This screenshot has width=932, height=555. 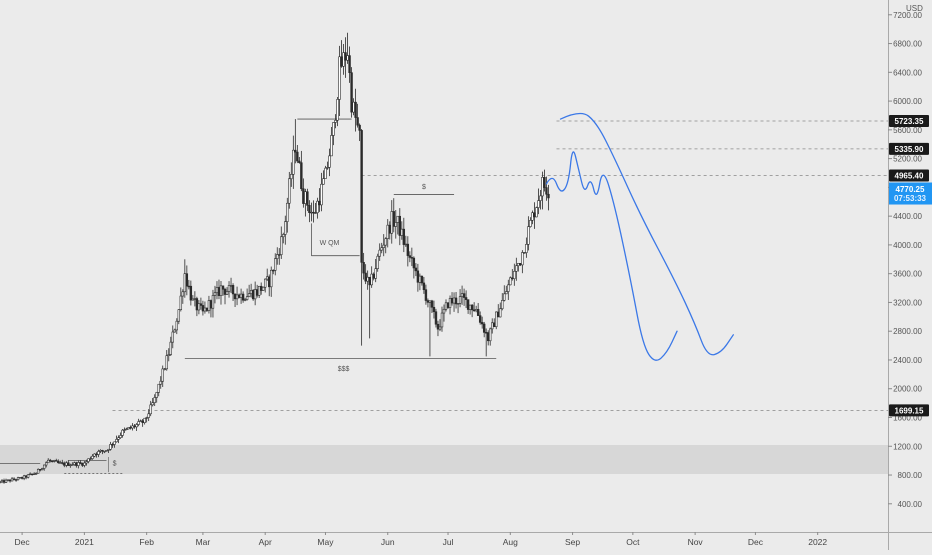 I want to click on price-tick-label: 1600.00, so click(x=907, y=418).